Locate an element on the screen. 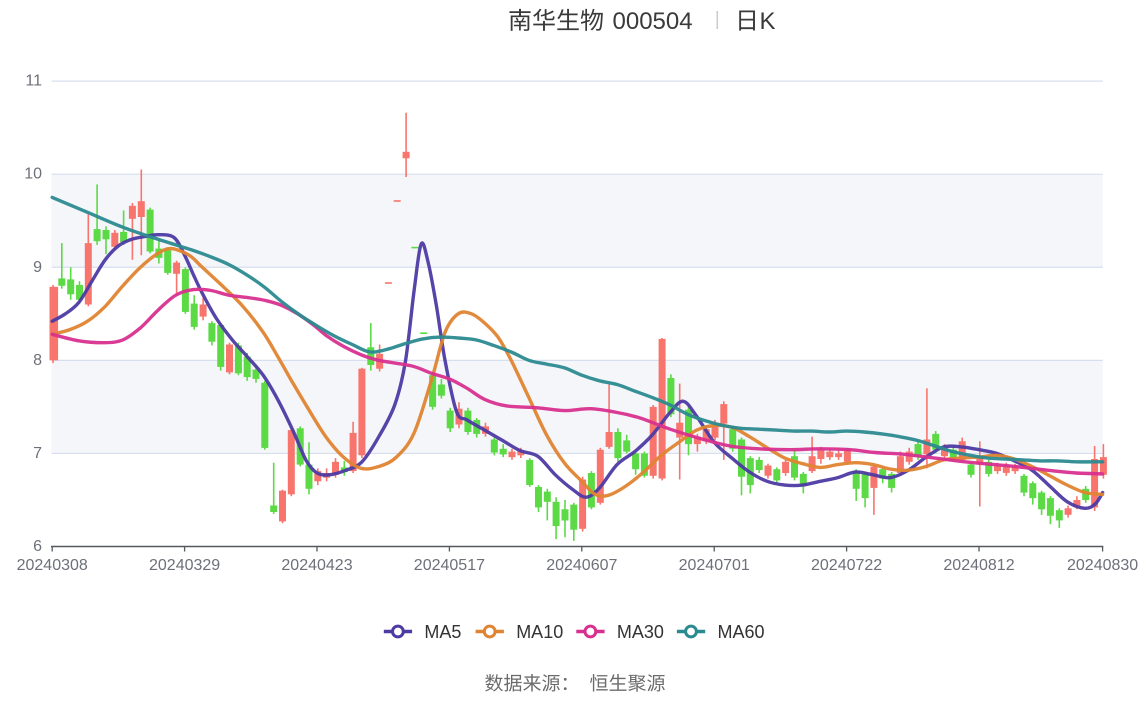 The image size is (1147, 704). svg-text: 20240812 is located at coordinates (978, 565).